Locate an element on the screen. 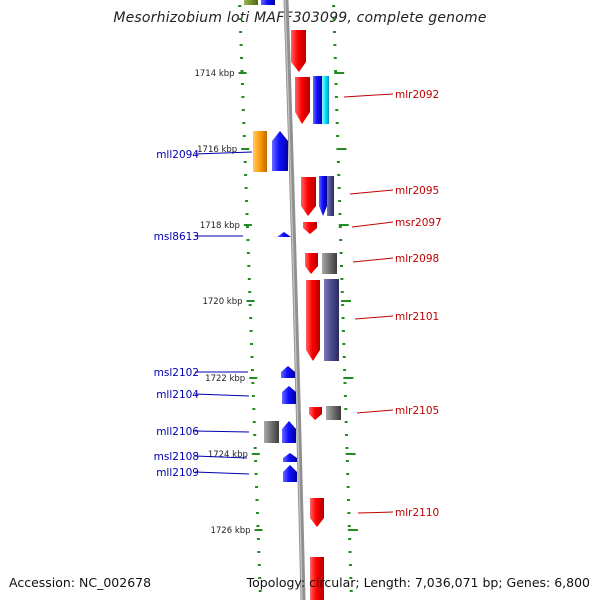 This screenshot has height=600, width=600. gene-label-mlr2092: mlr2092 is located at coordinates (417, 95).